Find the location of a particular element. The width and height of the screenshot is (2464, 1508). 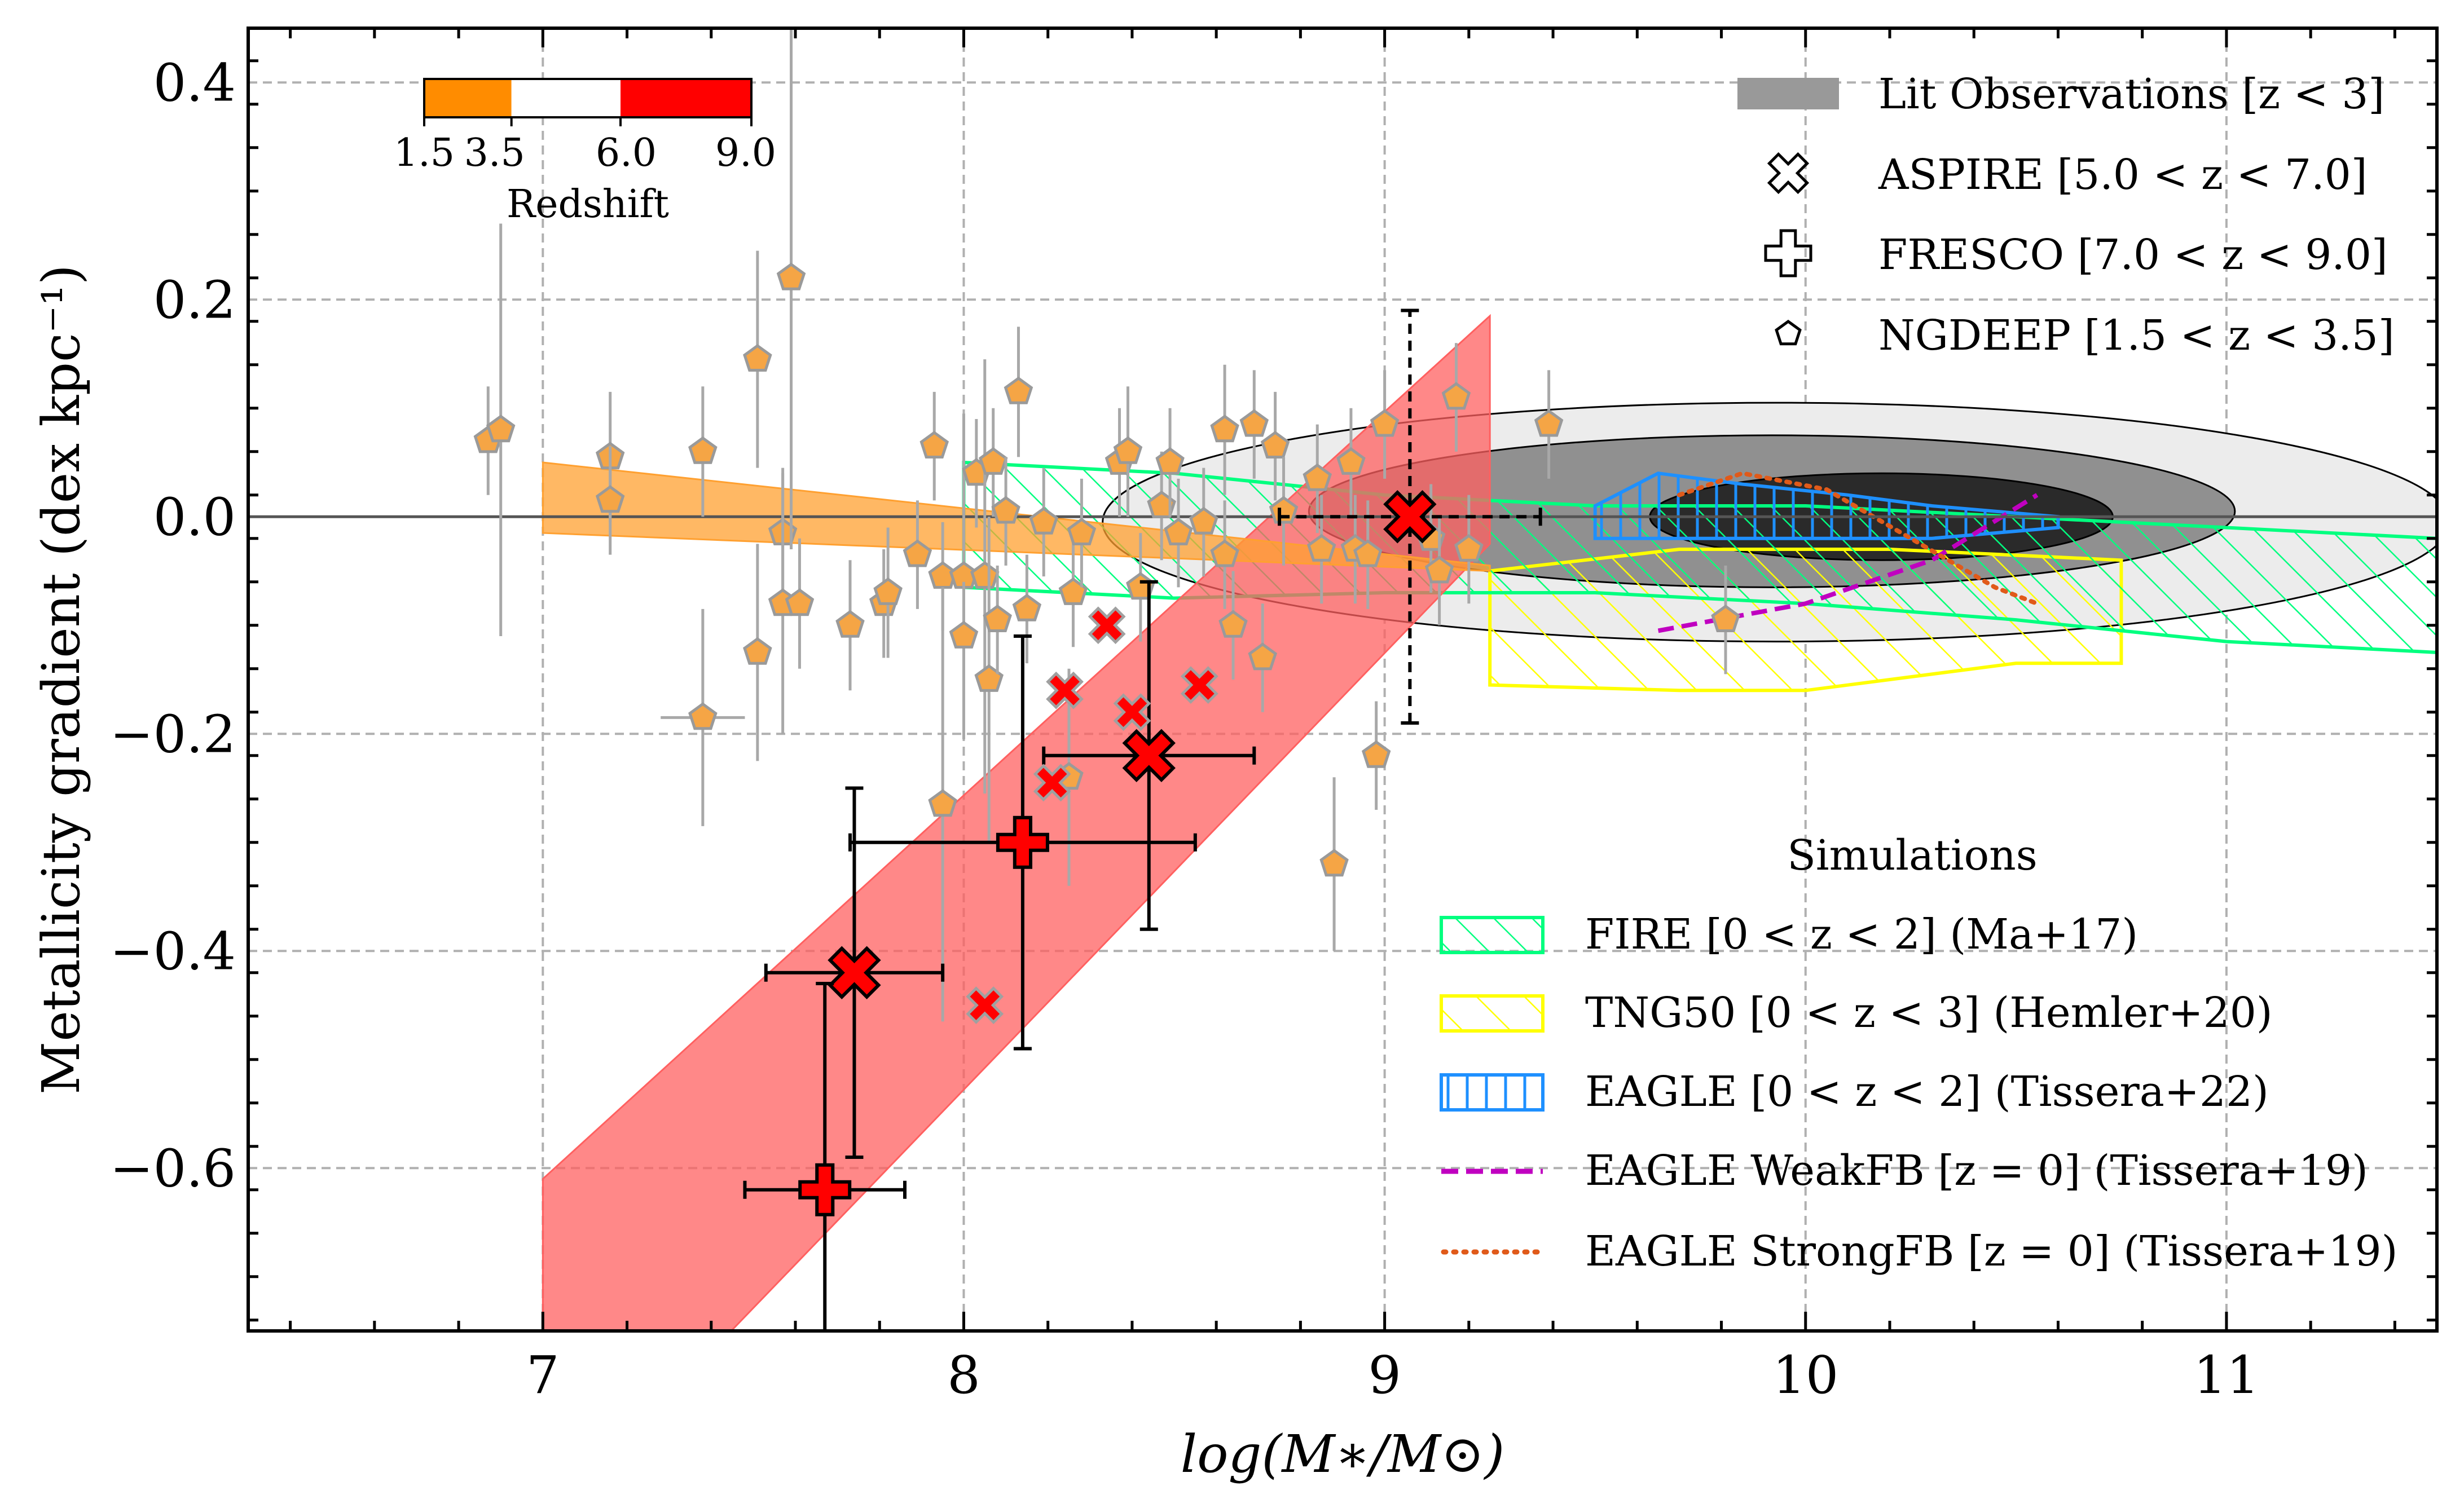

colorbar-tick-label: 6.0 is located at coordinates (626, 153).